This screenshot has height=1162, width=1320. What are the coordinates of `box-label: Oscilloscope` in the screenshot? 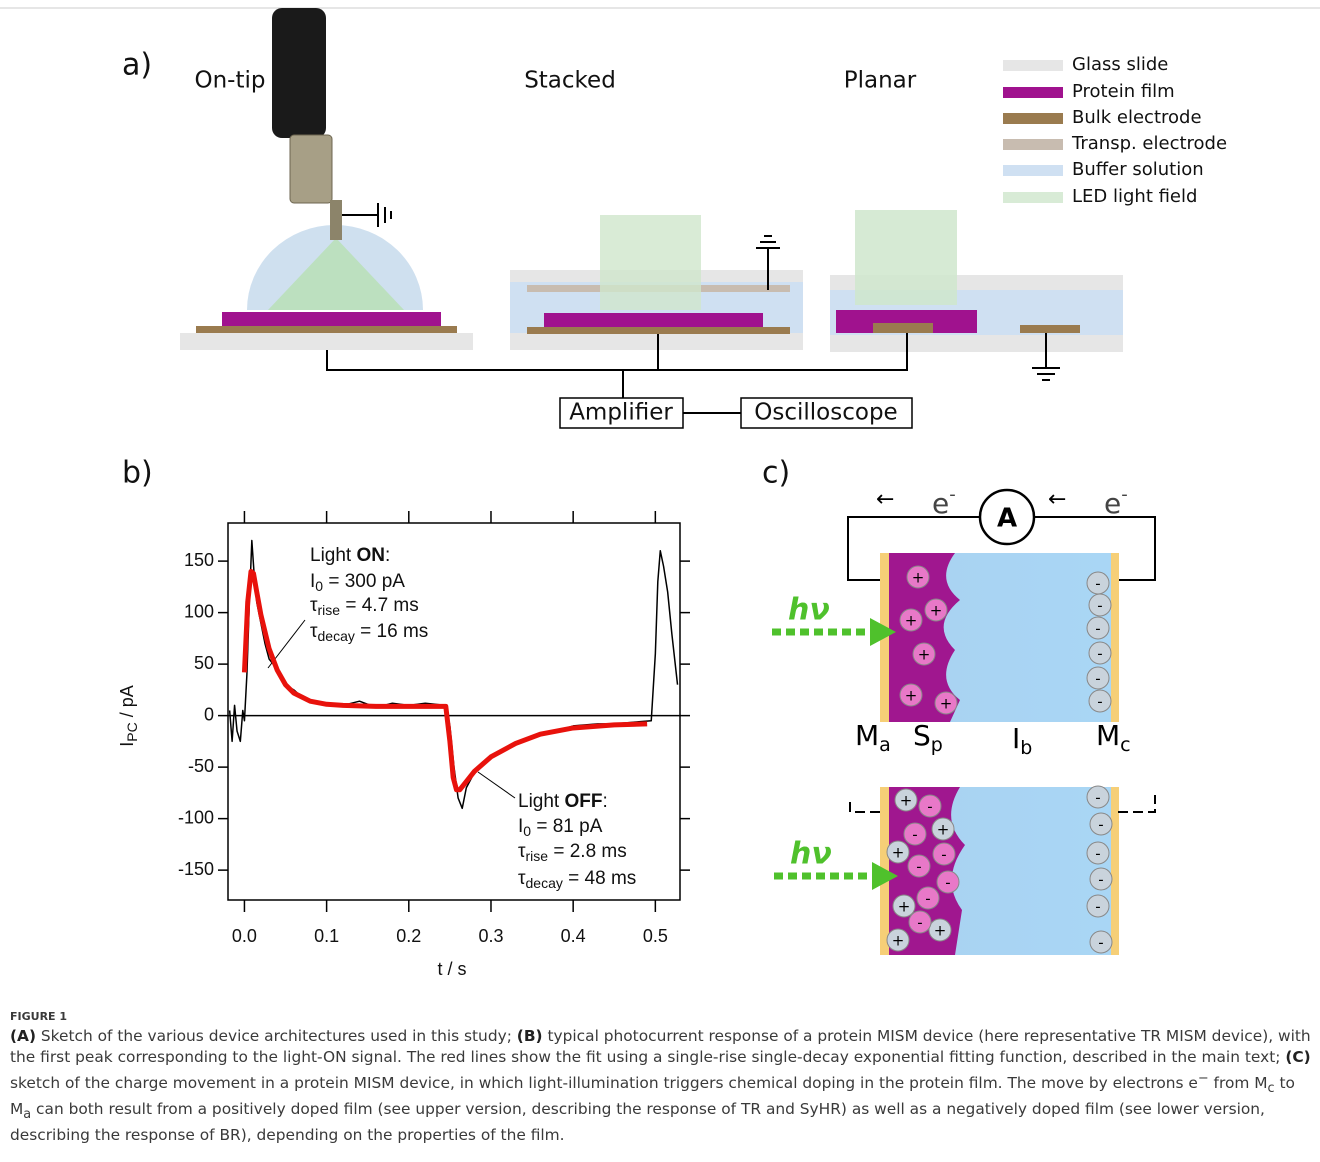 It's located at (825, 413).